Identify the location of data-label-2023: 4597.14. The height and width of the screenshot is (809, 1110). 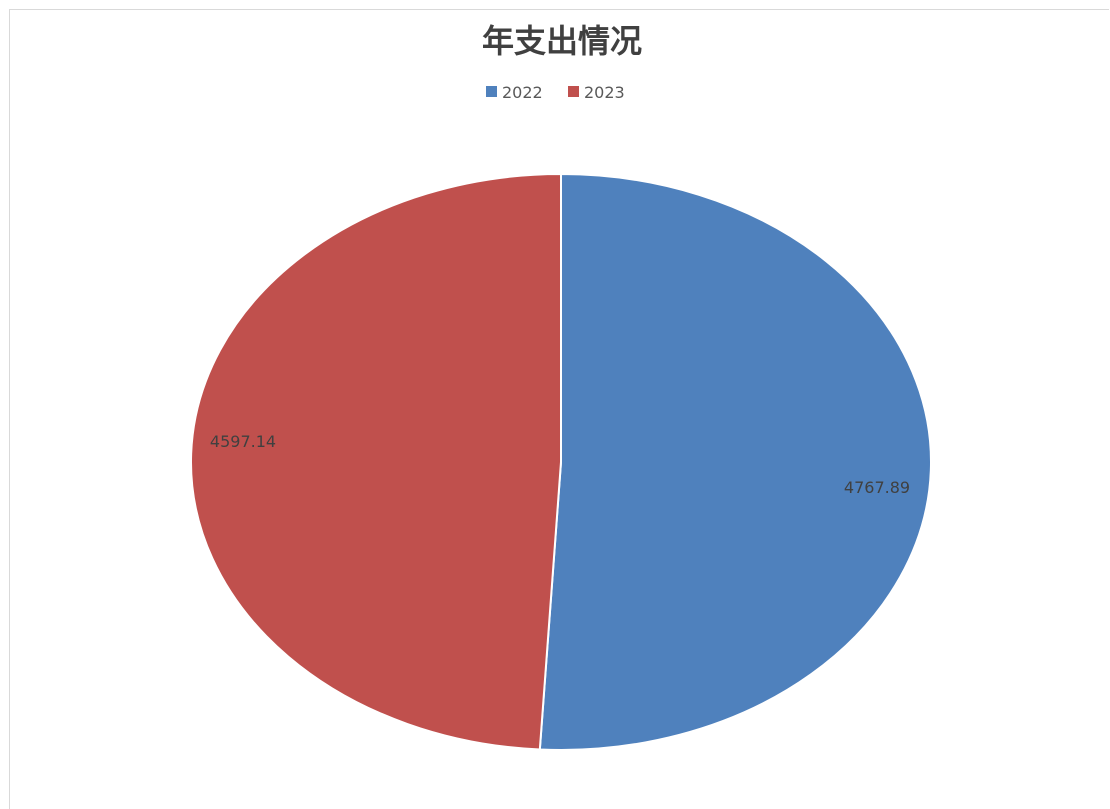
(243, 441).